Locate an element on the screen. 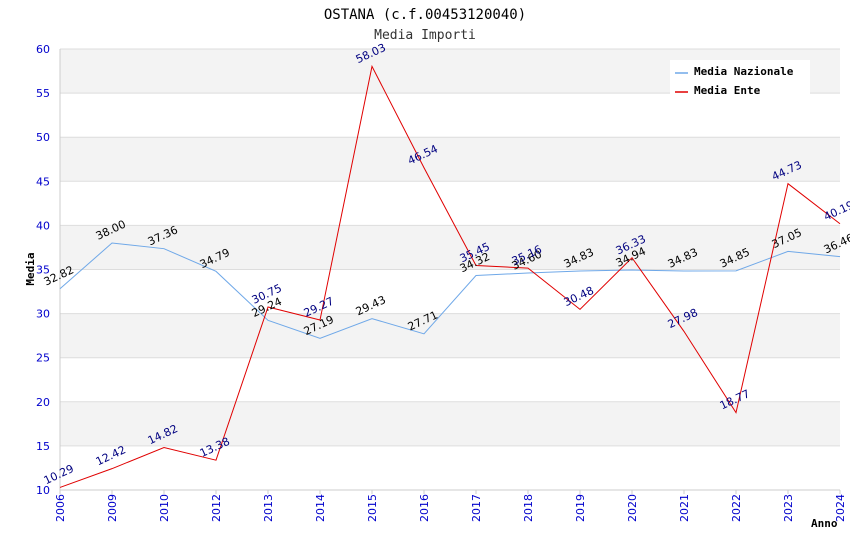 This screenshot has height=550, width=850. chart-subtitle: Media Importi is located at coordinates (425, 35).